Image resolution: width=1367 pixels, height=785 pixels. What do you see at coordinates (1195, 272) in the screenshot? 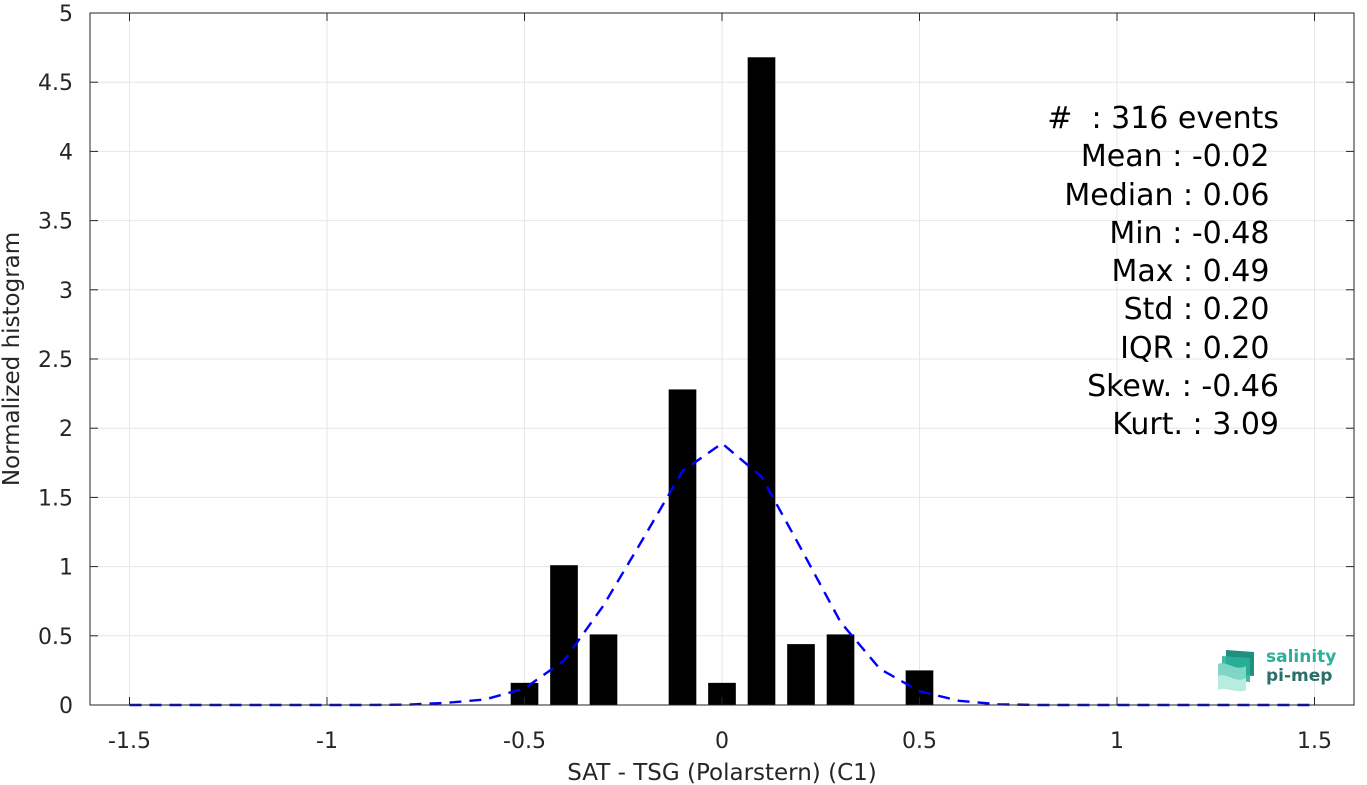
I see `stat-max: Max : 0.49` at bounding box center [1195, 272].